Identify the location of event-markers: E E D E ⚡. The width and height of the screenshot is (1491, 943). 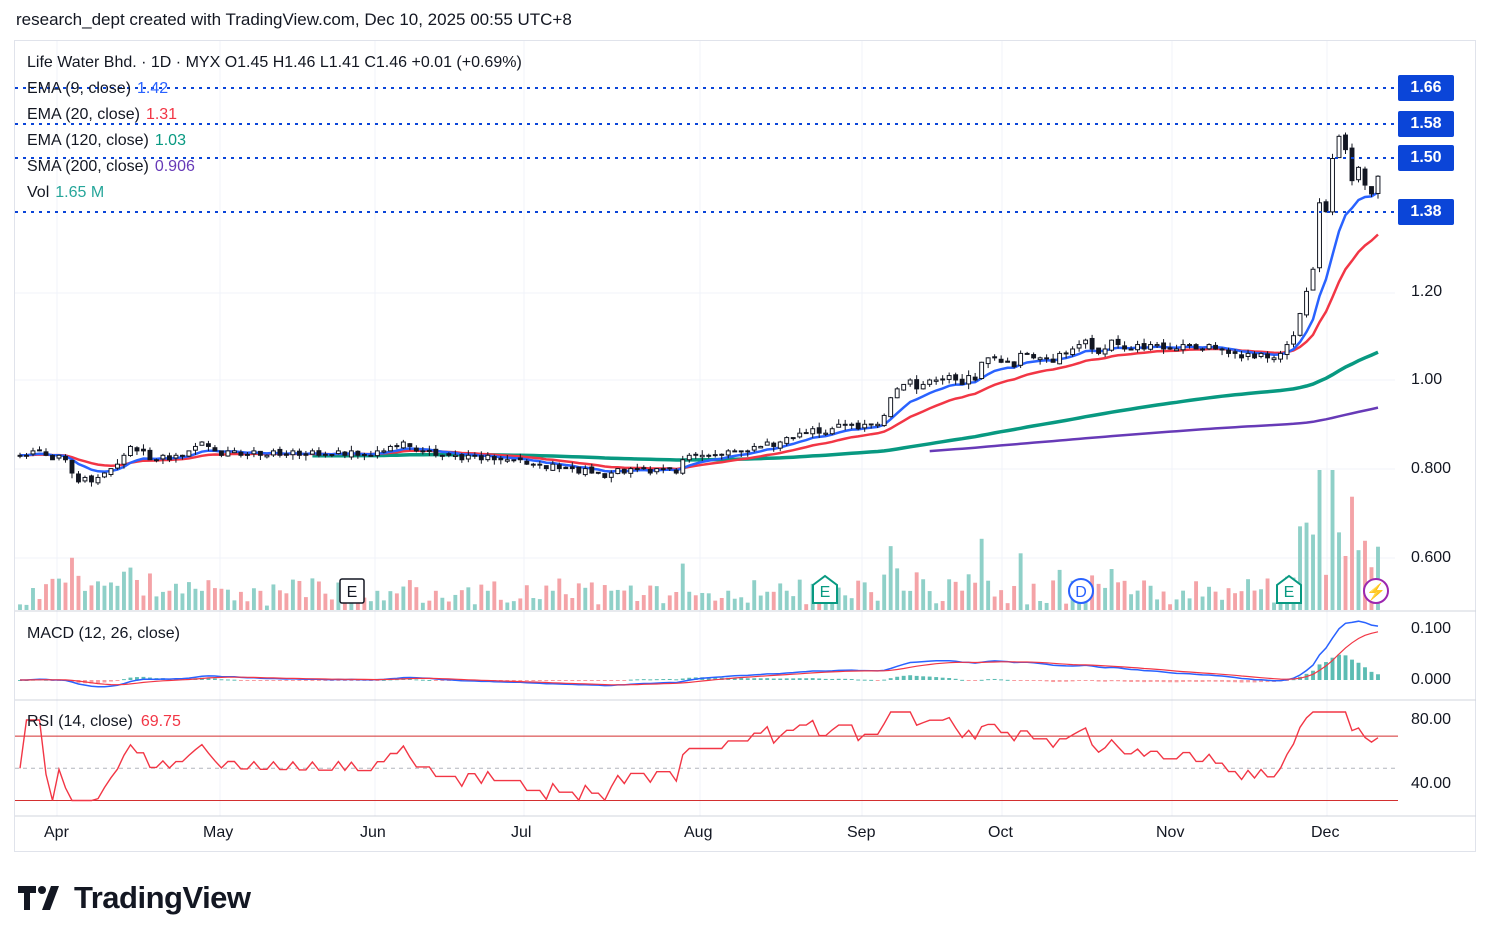
(864, 589).